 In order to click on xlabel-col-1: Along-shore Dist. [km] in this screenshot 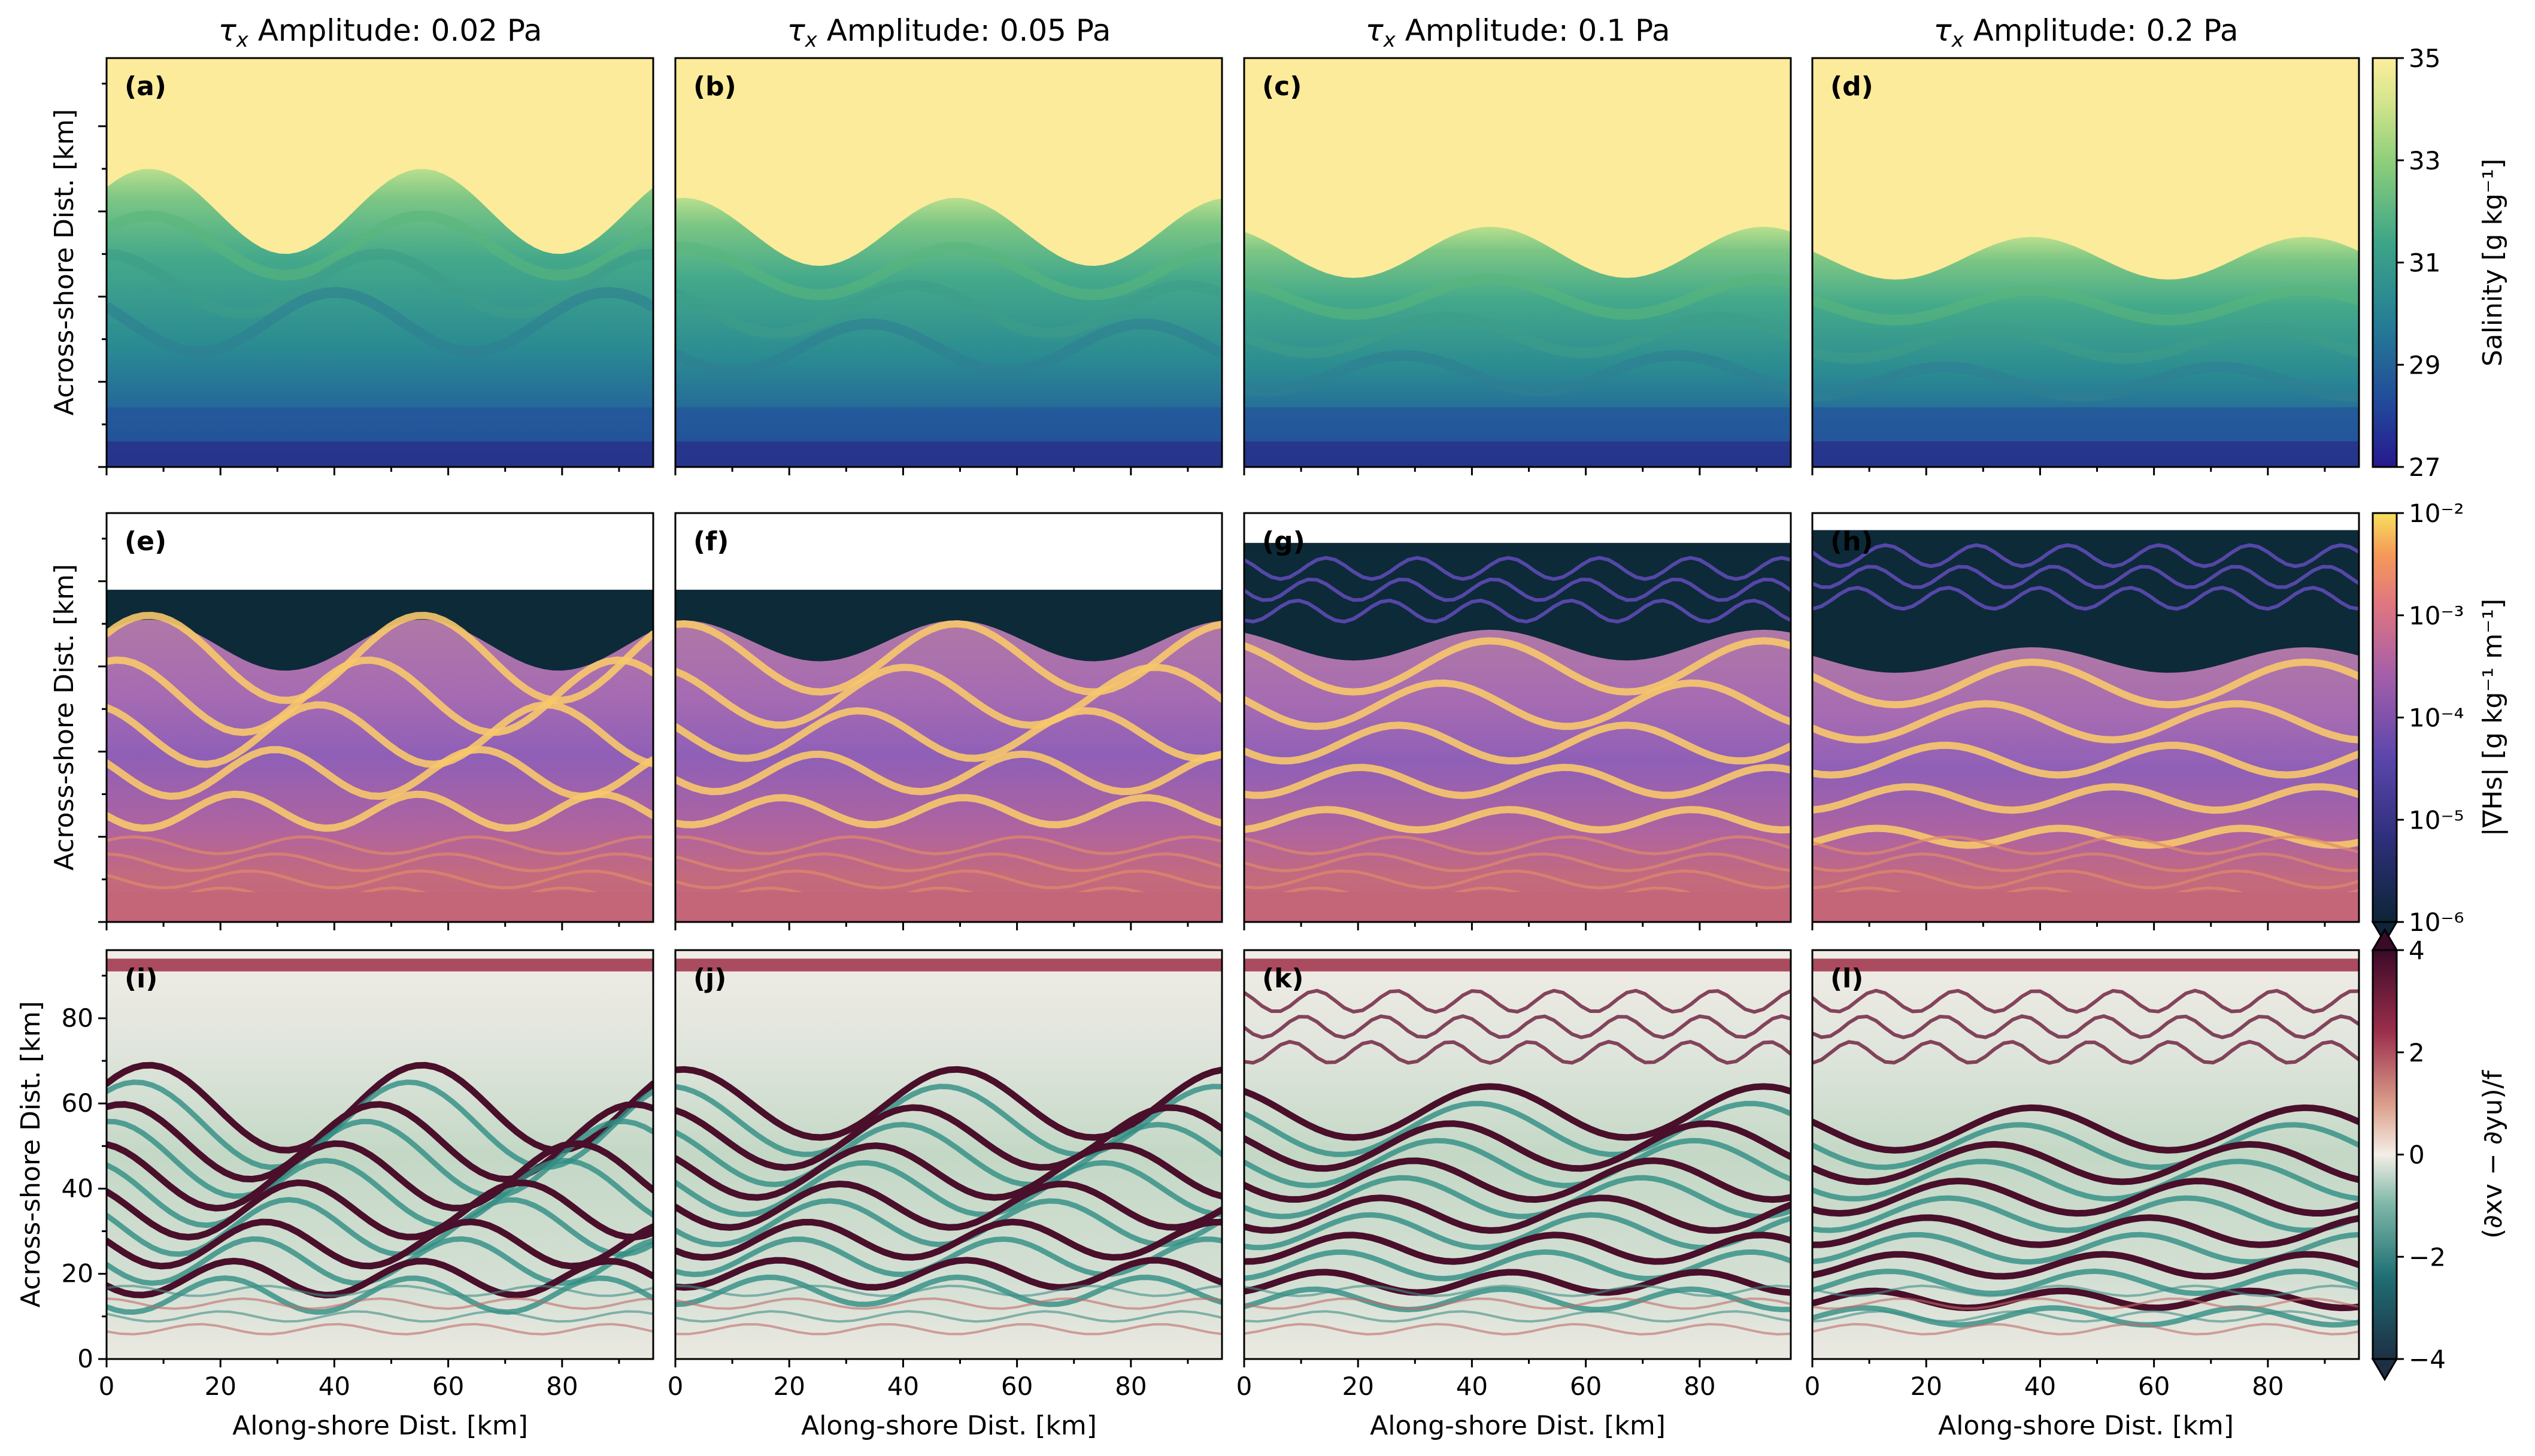, I will do `click(380, 1426)`.